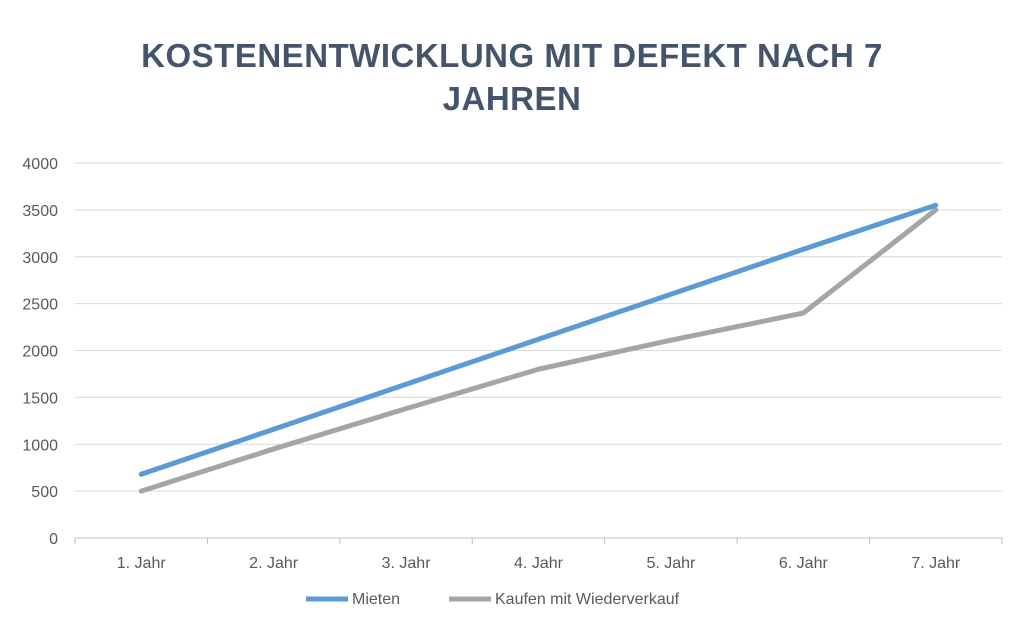 This screenshot has width=1024, height=634. I want to click on x-tick-label: 5. Jahr, so click(671, 563).